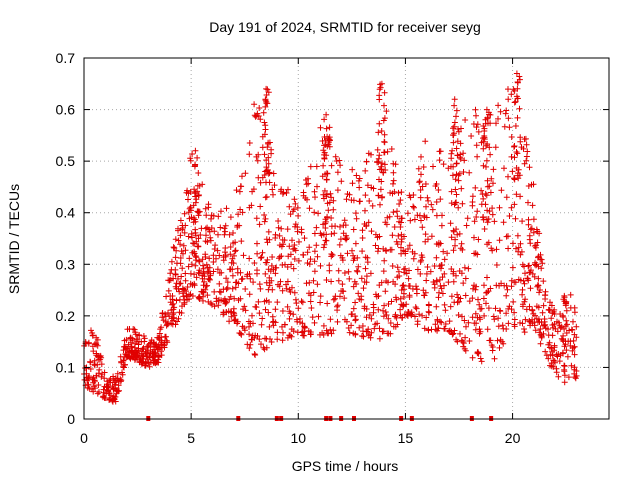 This screenshot has width=640, height=480. I want to click on y-tick-label: 0.1, so click(66, 367).